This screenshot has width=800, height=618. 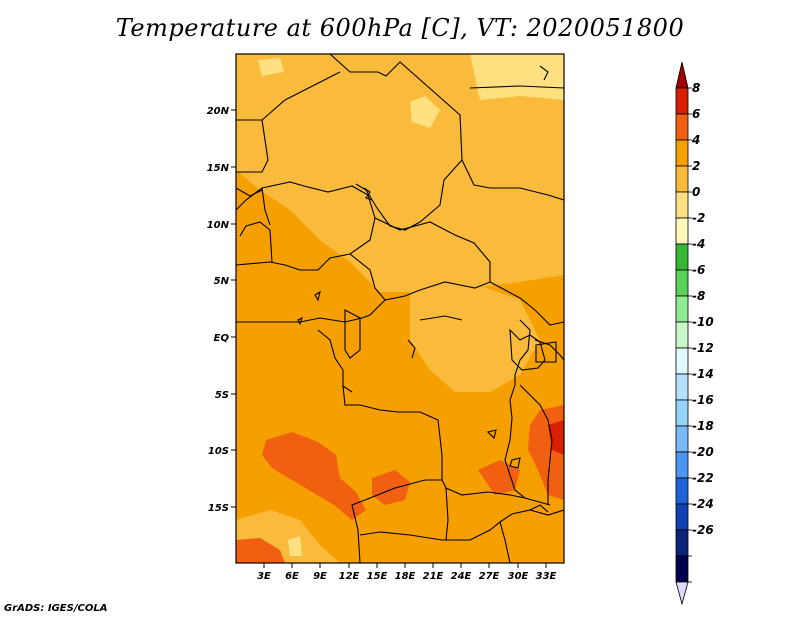 What do you see at coordinates (546, 576) in the screenshot?
I see `lon-tick-label: 33E` at bounding box center [546, 576].